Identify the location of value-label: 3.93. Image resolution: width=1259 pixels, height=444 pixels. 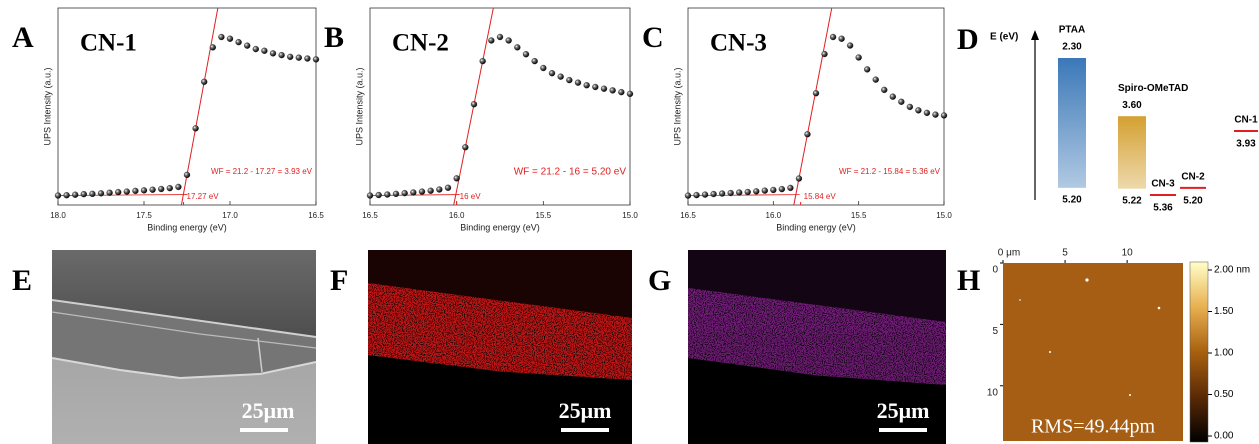
(1246, 144).